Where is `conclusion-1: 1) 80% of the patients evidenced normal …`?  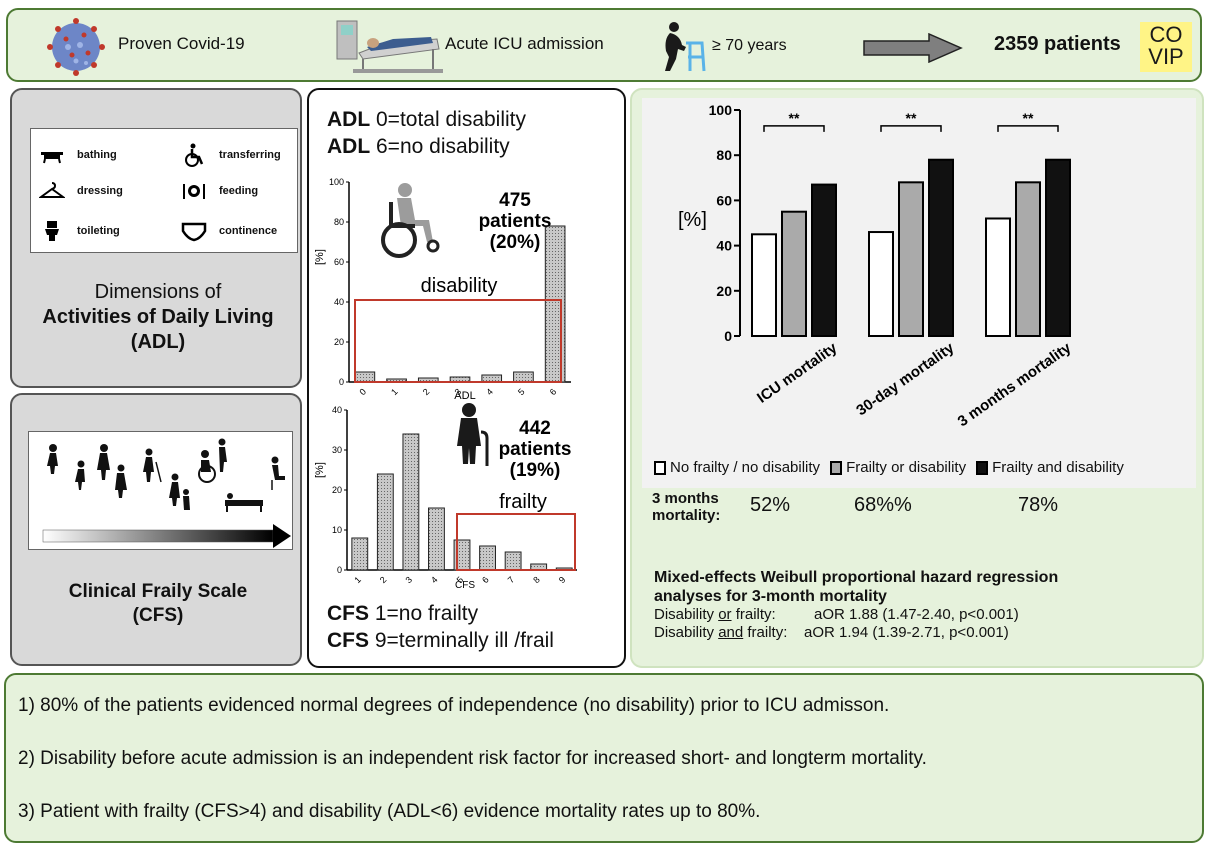 conclusion-1: 1) 80% of the patients evidenced normal … is located at coordinates (454, 705).